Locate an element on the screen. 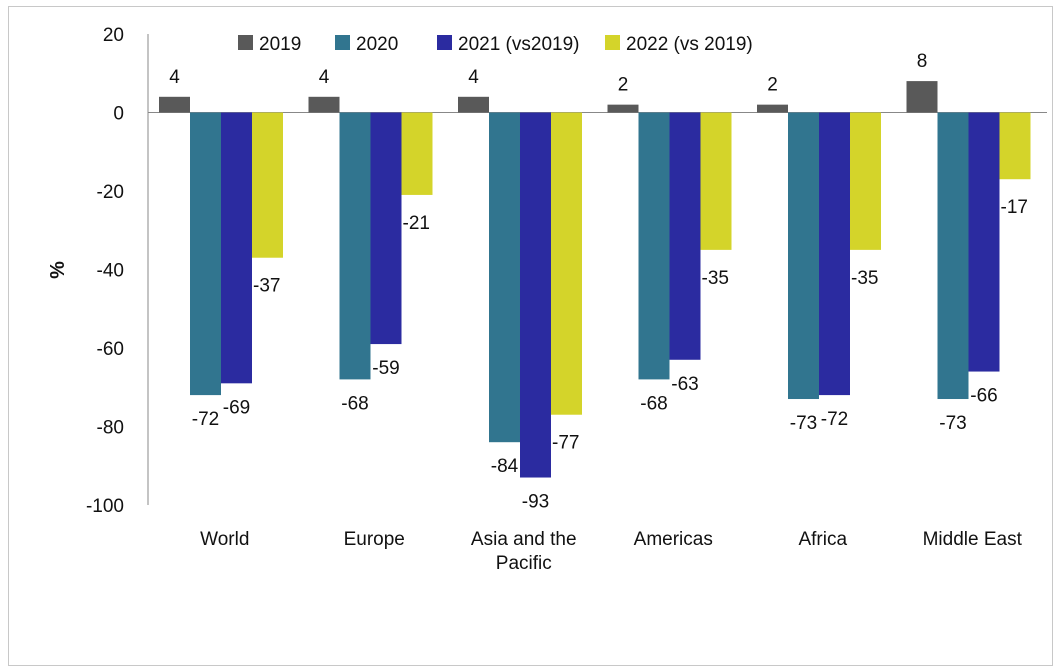 Image resolution: width=1063 pixels, height=666 pixels. data-label: 8 is located at coordinates (922, 61).